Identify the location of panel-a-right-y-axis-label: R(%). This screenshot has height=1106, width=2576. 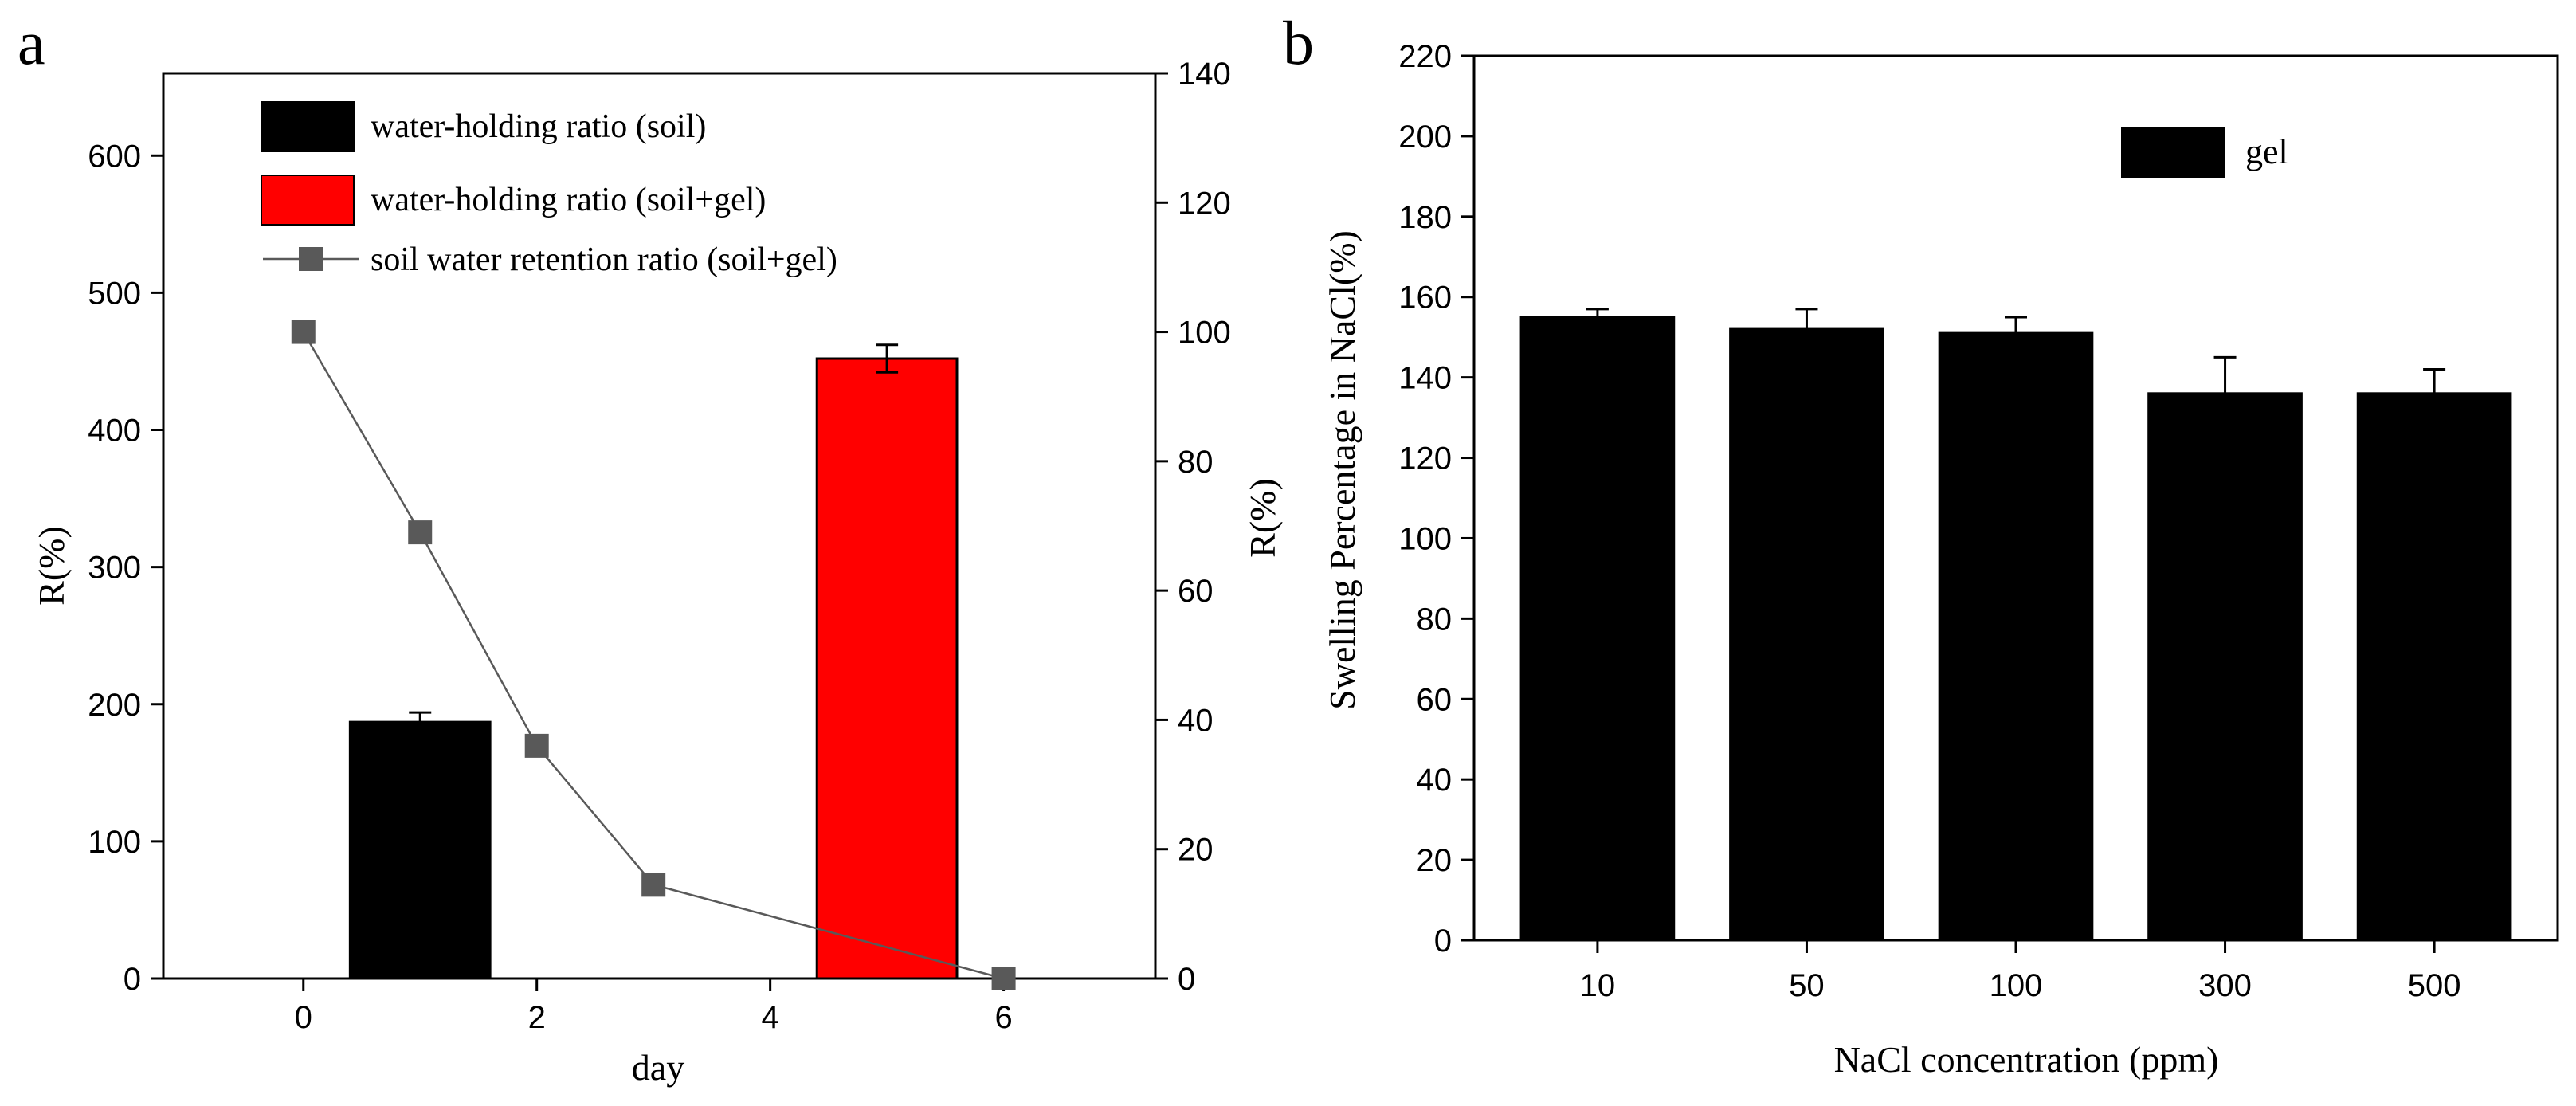
(1262, 518).